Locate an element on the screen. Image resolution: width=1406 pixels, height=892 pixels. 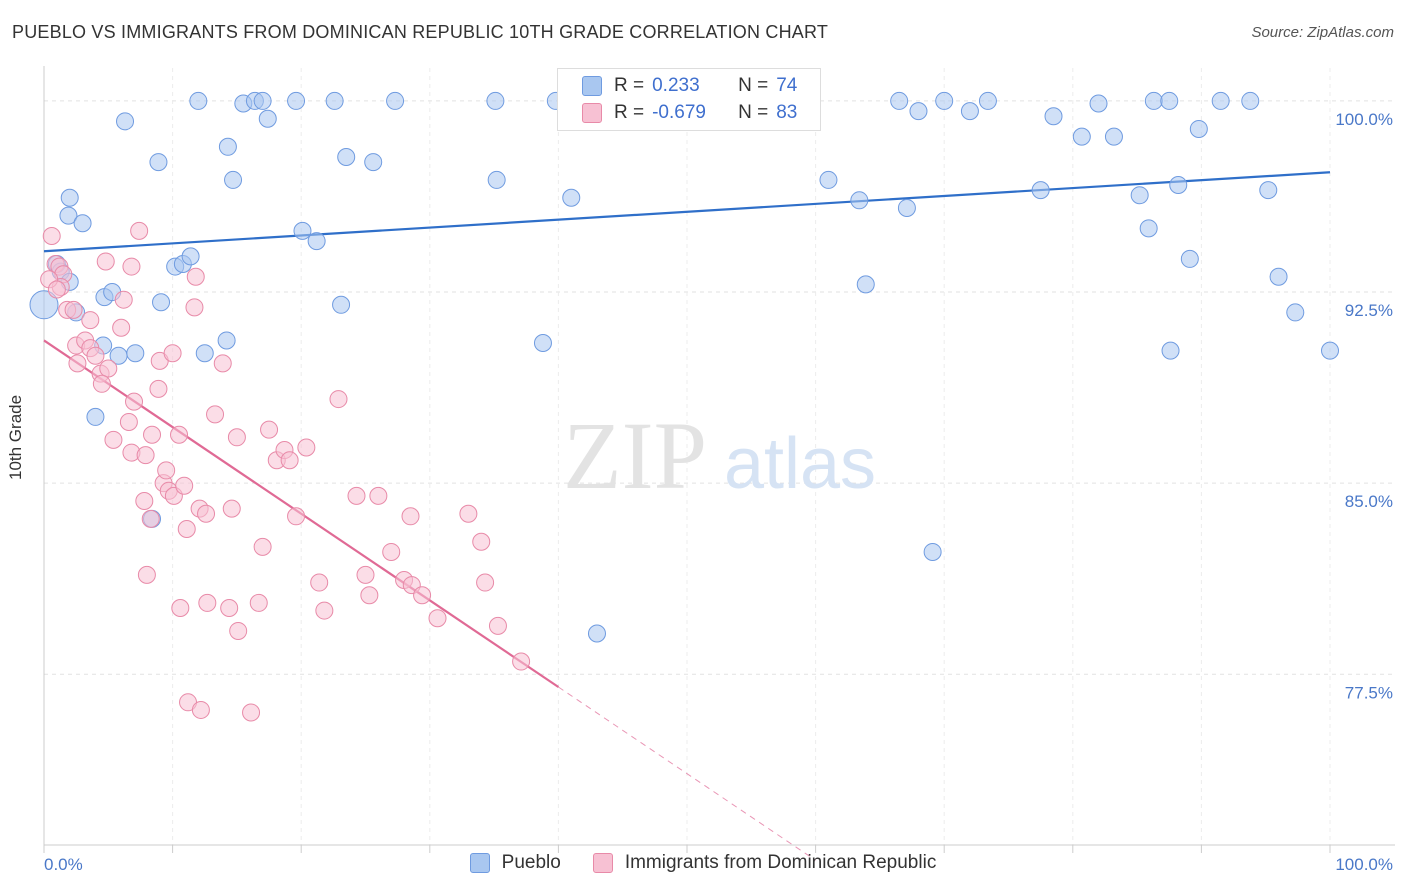
legend-n-value: 83 is located at coordinates (787, 112).